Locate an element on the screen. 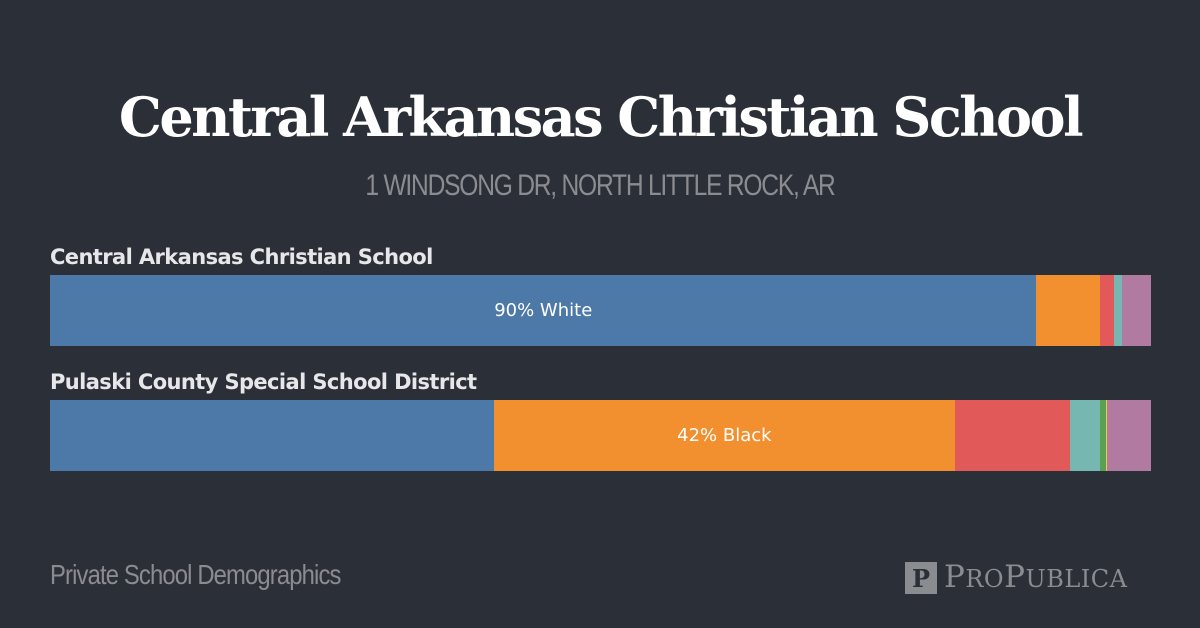  bar-segment-pacific-islander is located at coordinates (1106, 435).